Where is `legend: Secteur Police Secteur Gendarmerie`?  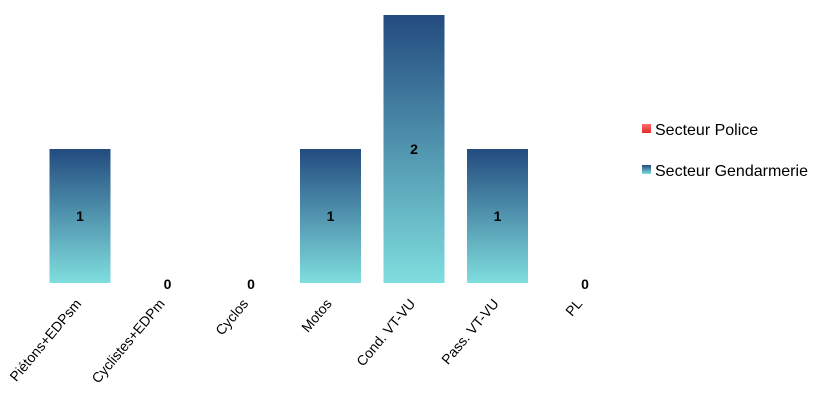
legend: Secteur Police Secteur Gendarmerie is located at coordinates (725, 151).